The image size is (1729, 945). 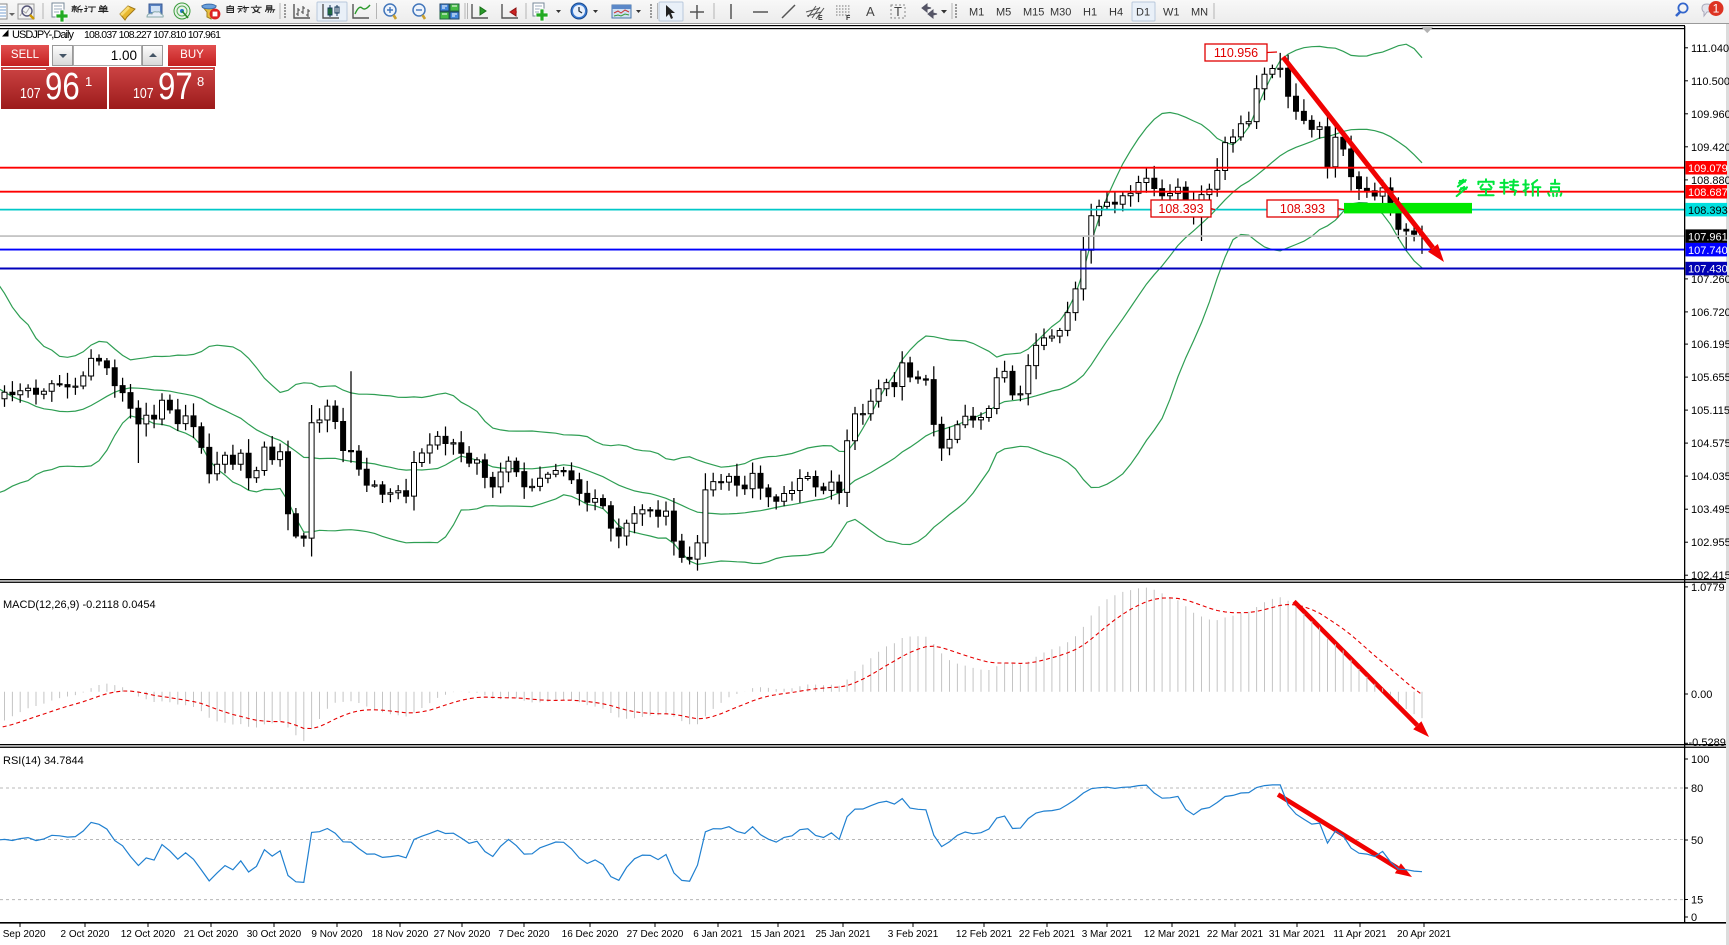 What do you see at coordinates (1424, 934) in the screenshot?
I see `svg-text: 20 Apr 2021` at bounding box center [1424, 934].